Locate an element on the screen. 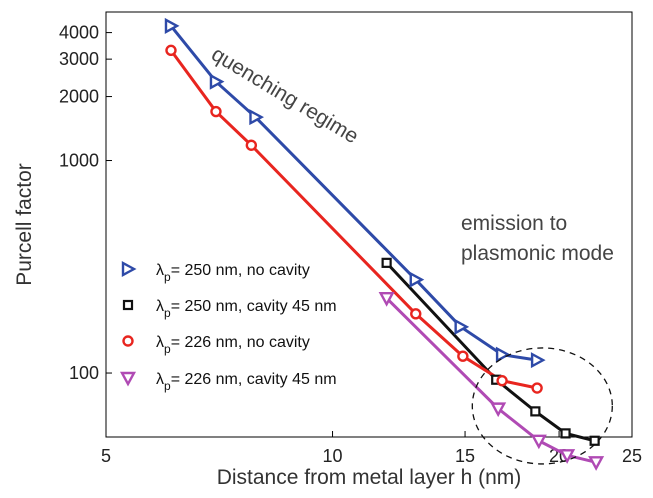 This screenshot has width=653, height=498. highlight-ellipse-layer is located at coordinates (542, 406).